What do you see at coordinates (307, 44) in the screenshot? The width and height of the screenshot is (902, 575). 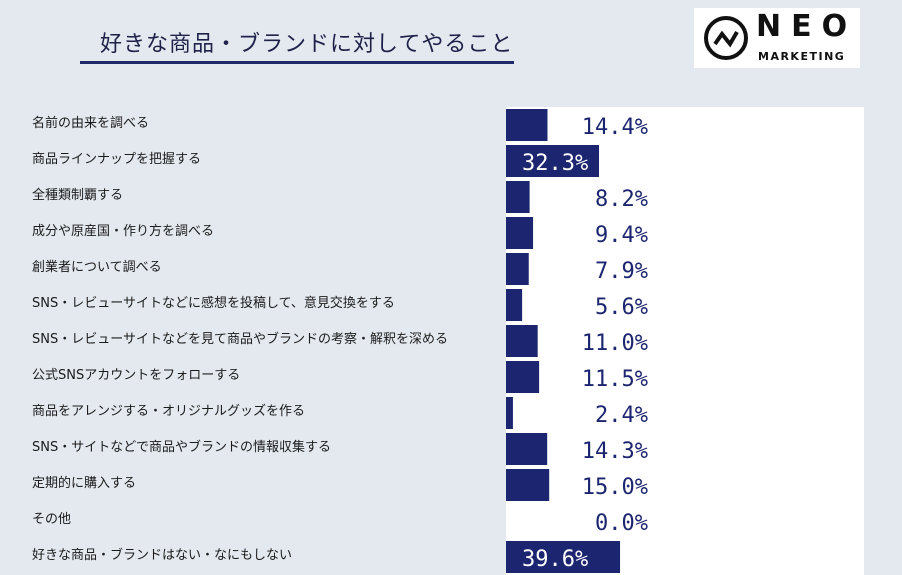 I see `chart-title: 好きな商品・ブランドに対してやること` at bounding box center [307, 44].